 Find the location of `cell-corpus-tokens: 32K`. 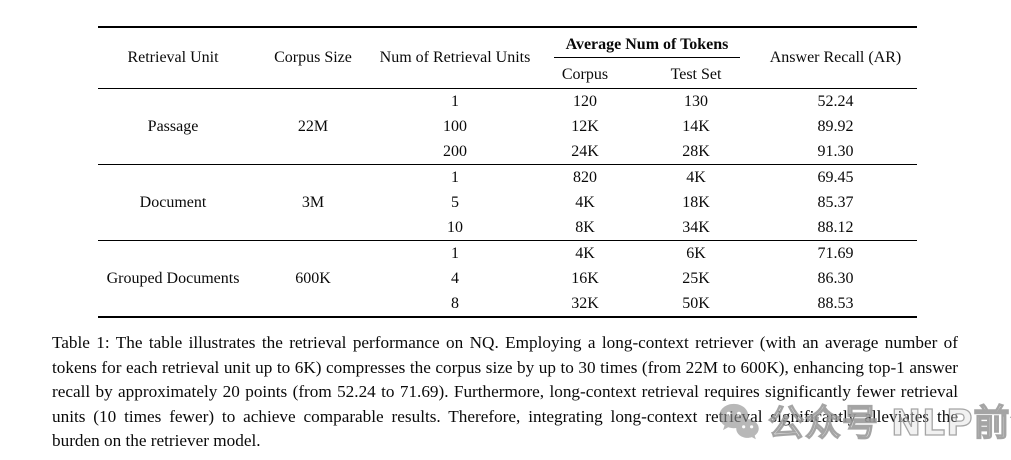

cell-corpus-tokens: 32K is located at coordinates (585, 303).